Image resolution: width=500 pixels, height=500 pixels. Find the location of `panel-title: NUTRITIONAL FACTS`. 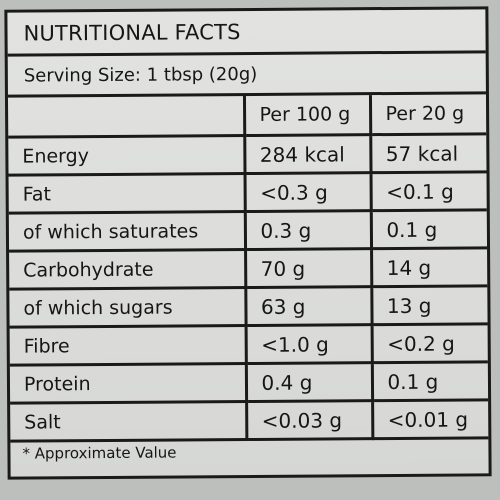

panel-title: NUTRITIONAL FACTS is located at coordinates (246, 33).